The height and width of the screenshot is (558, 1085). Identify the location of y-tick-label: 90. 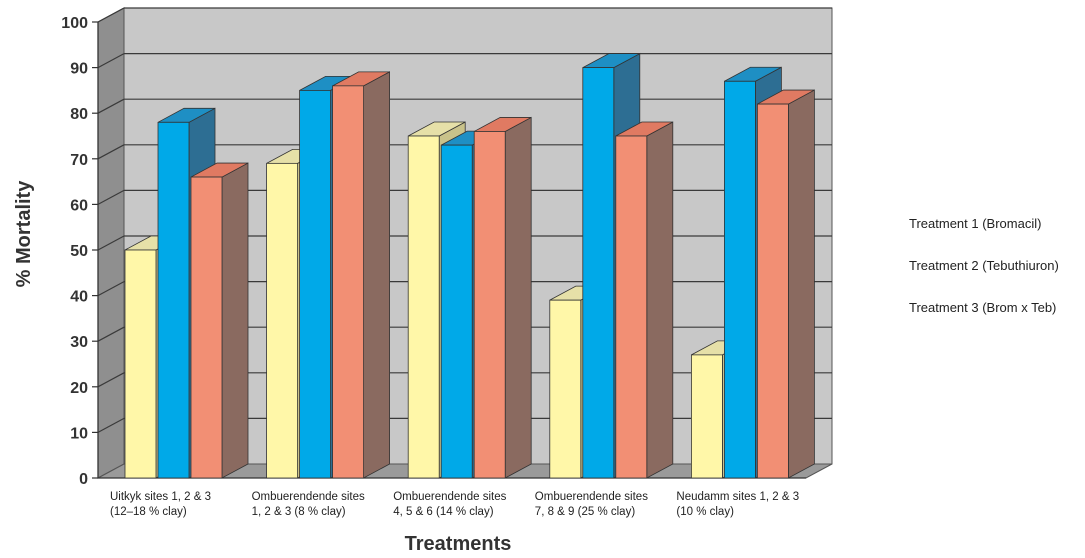
(79, 69).